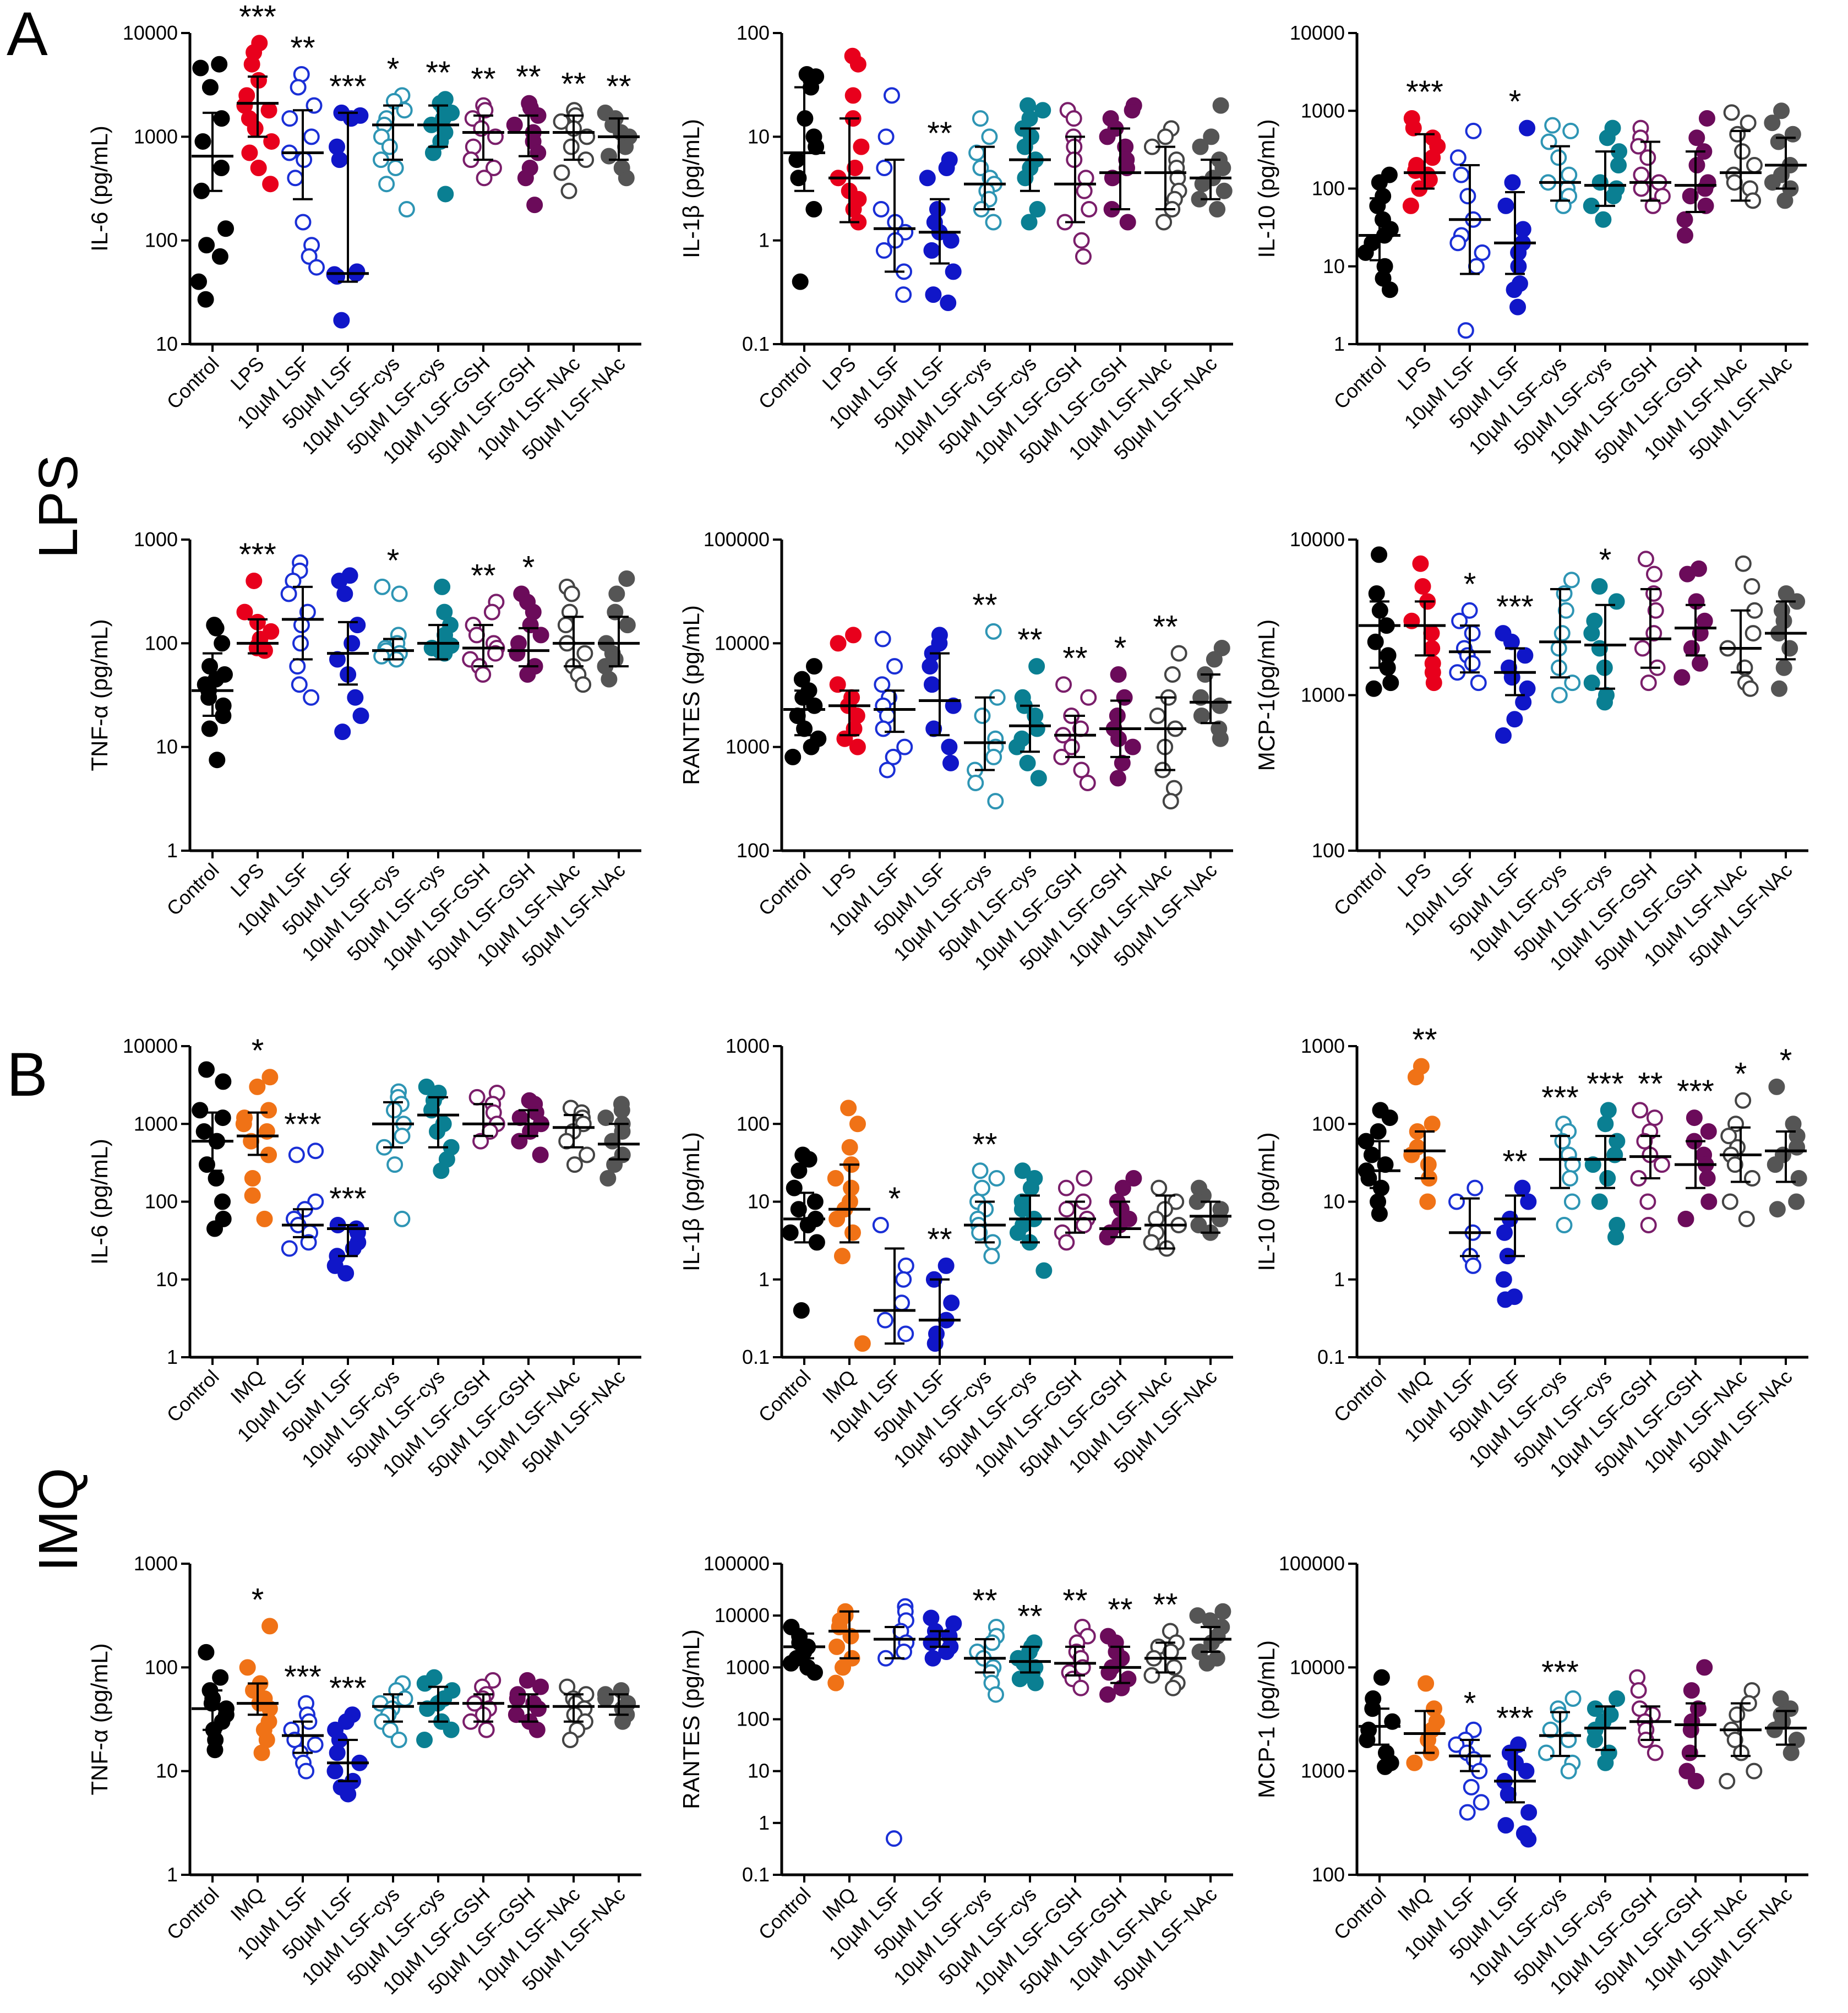  What do you see at coordinates (764, 1822) in the screenshot?
I see `y-tick-label: 1` at bounding box center [764, 1822].